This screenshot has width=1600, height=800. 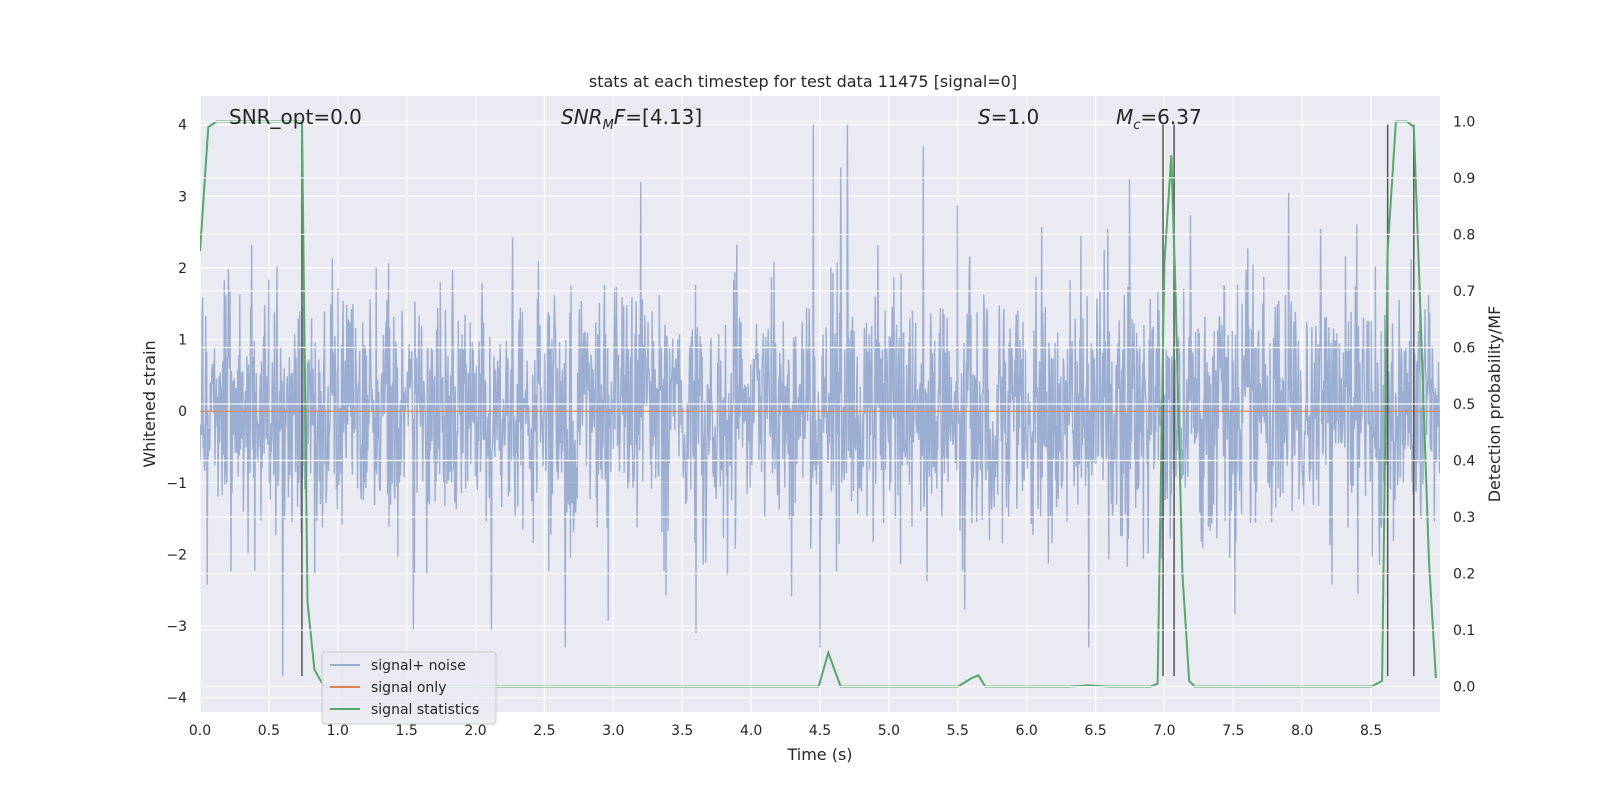 What do you see at coordinates (1464, 235) in the screenshot?
I see `right-y-tick-label: 0.8` at bounding box center [1464, 235].